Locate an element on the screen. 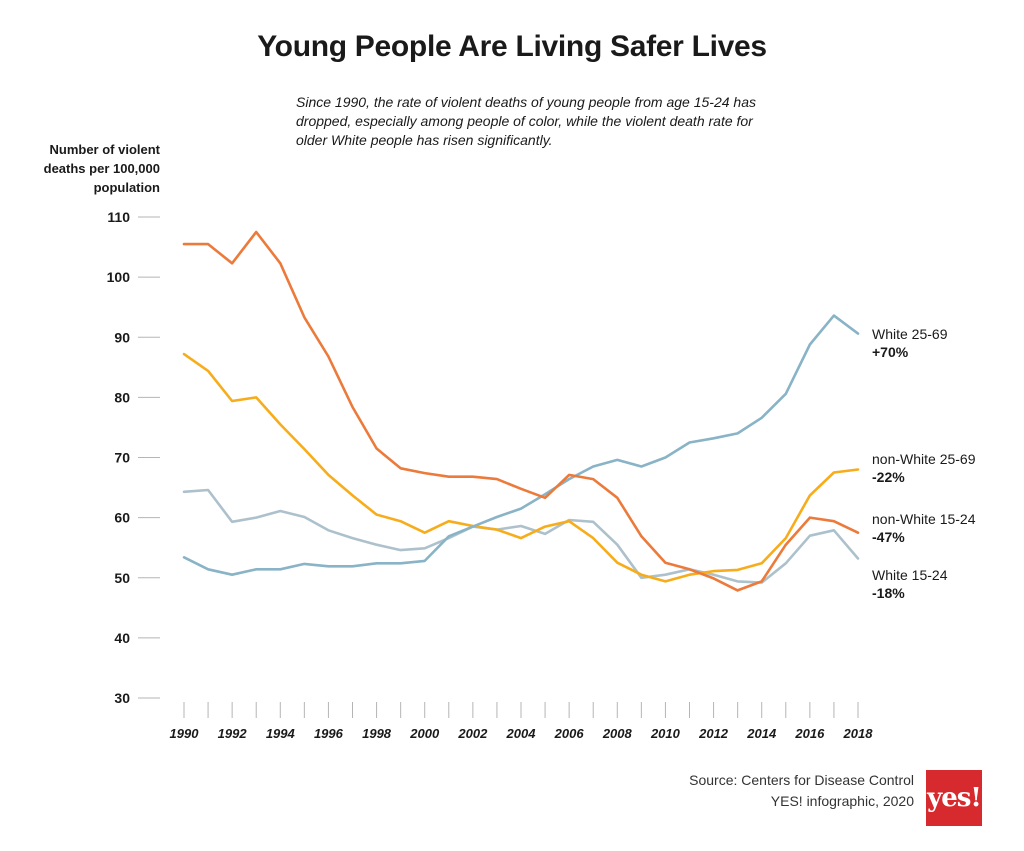 The width and height of the screenshot is (1024, 851). x-tick-label: 2010 is located at coordinates (665, 733).